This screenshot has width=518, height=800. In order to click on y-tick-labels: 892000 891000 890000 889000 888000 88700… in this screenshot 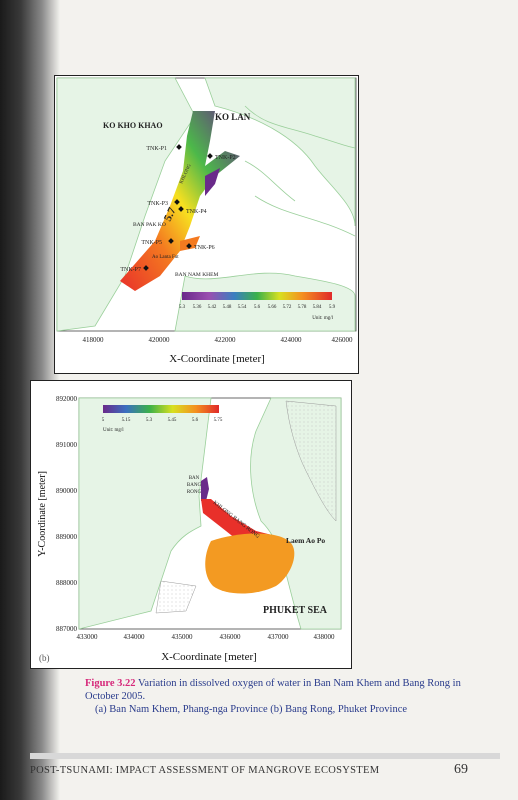, I will do `click(67, 514)`.